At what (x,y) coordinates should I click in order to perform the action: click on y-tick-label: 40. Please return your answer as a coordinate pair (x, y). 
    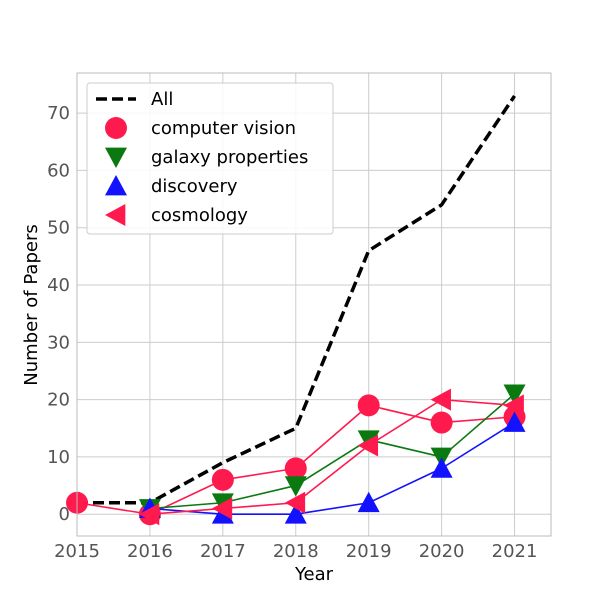
    Looking at the image, I should click on (58, 285).